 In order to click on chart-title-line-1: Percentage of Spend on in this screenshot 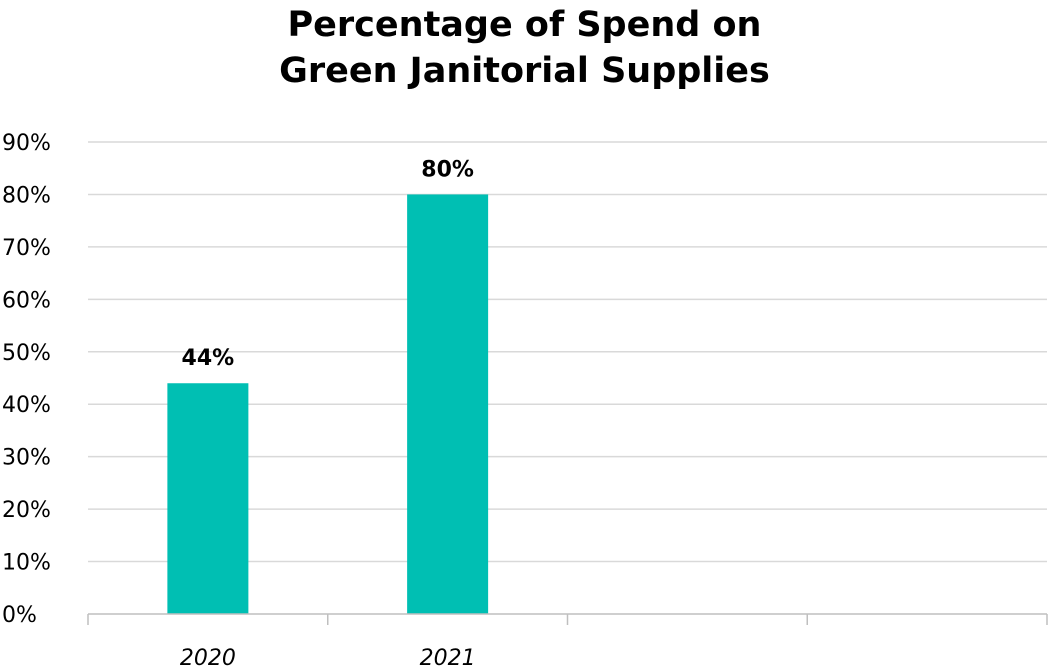, I will do `click(524, 25)`.